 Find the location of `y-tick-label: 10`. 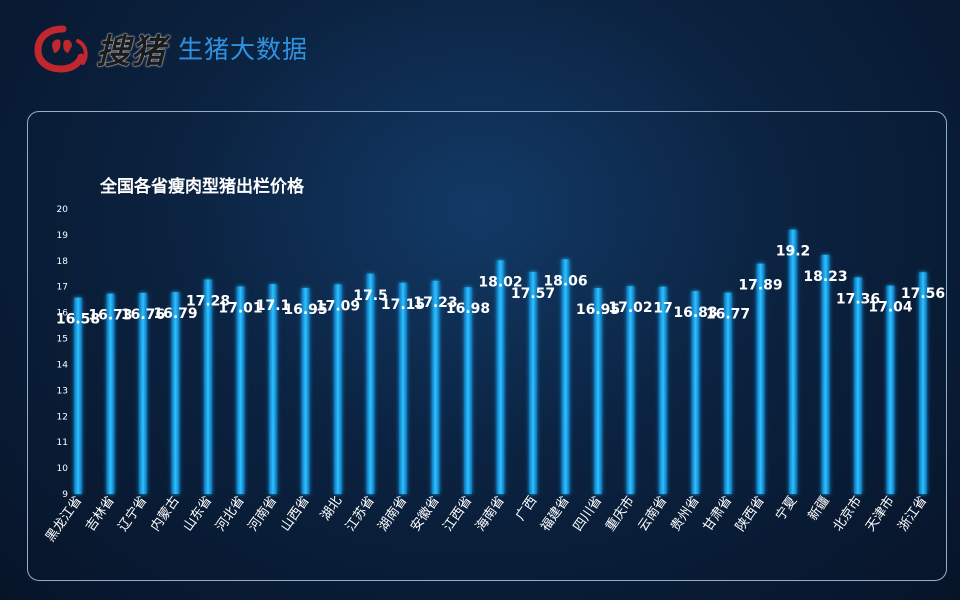

y-tick-label: 10 is located at coordinates (63, 469).